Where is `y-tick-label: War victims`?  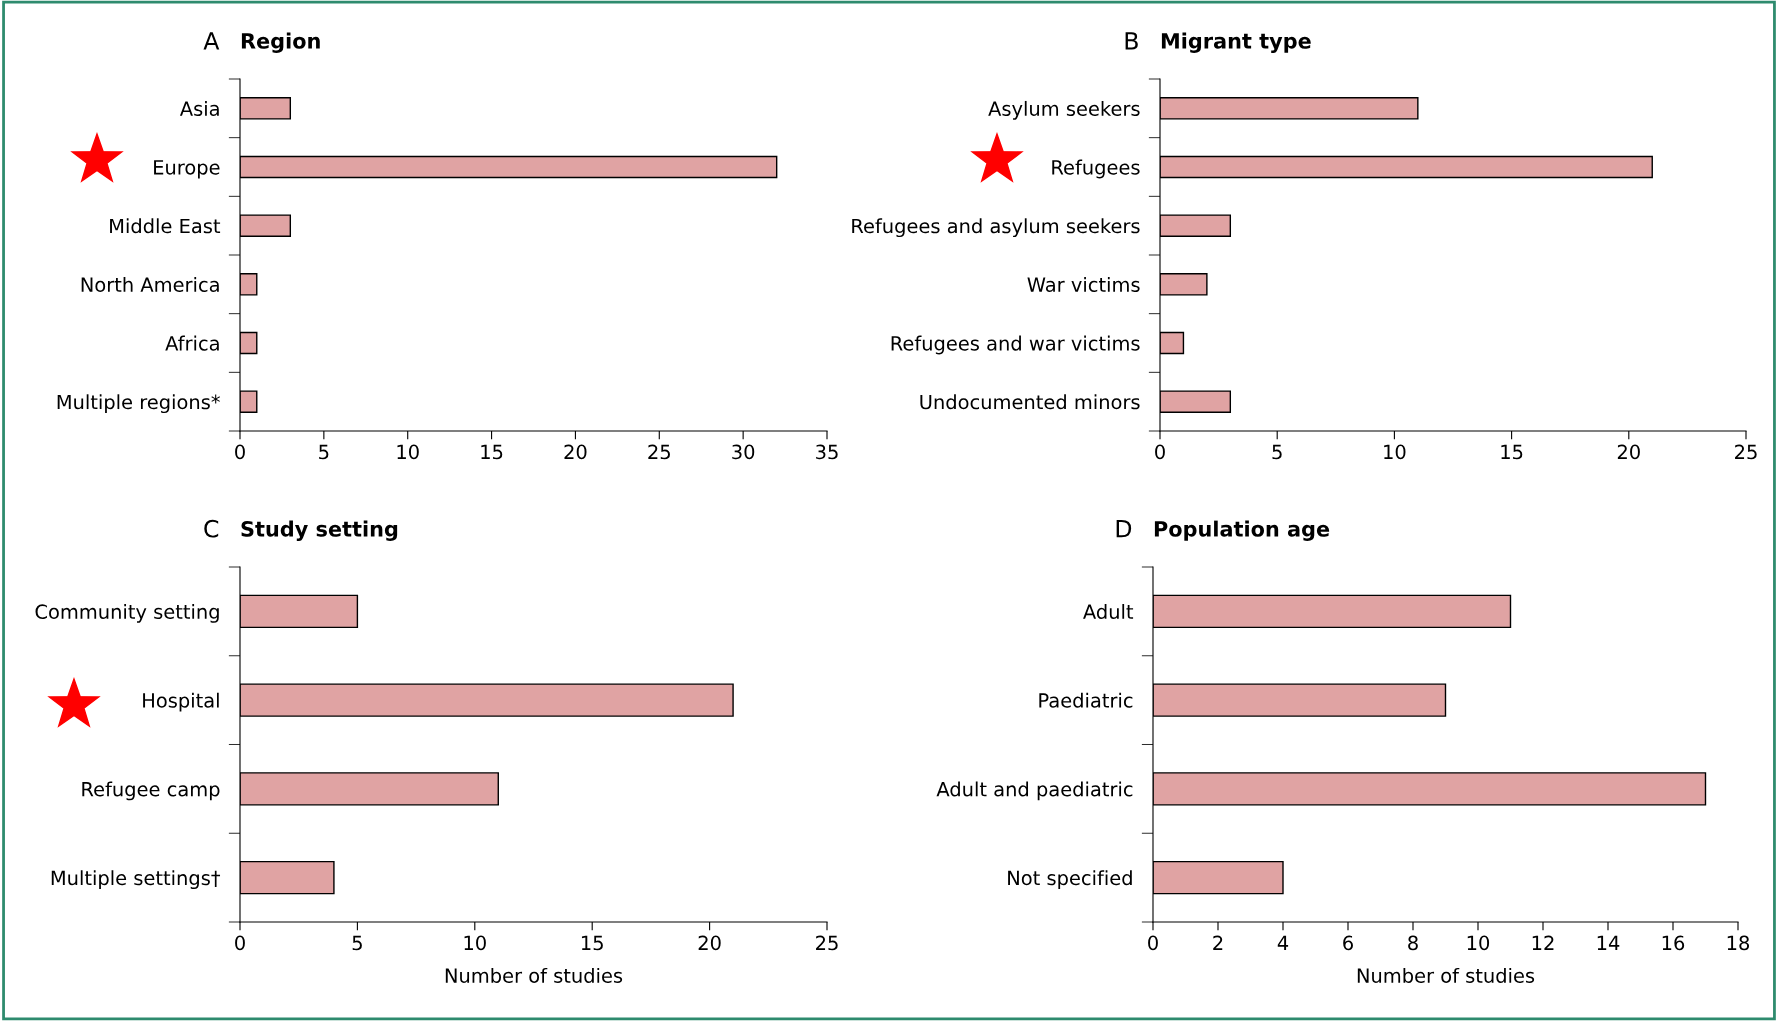
y-tick-label: War victims is located at coordinates (1083, 284).